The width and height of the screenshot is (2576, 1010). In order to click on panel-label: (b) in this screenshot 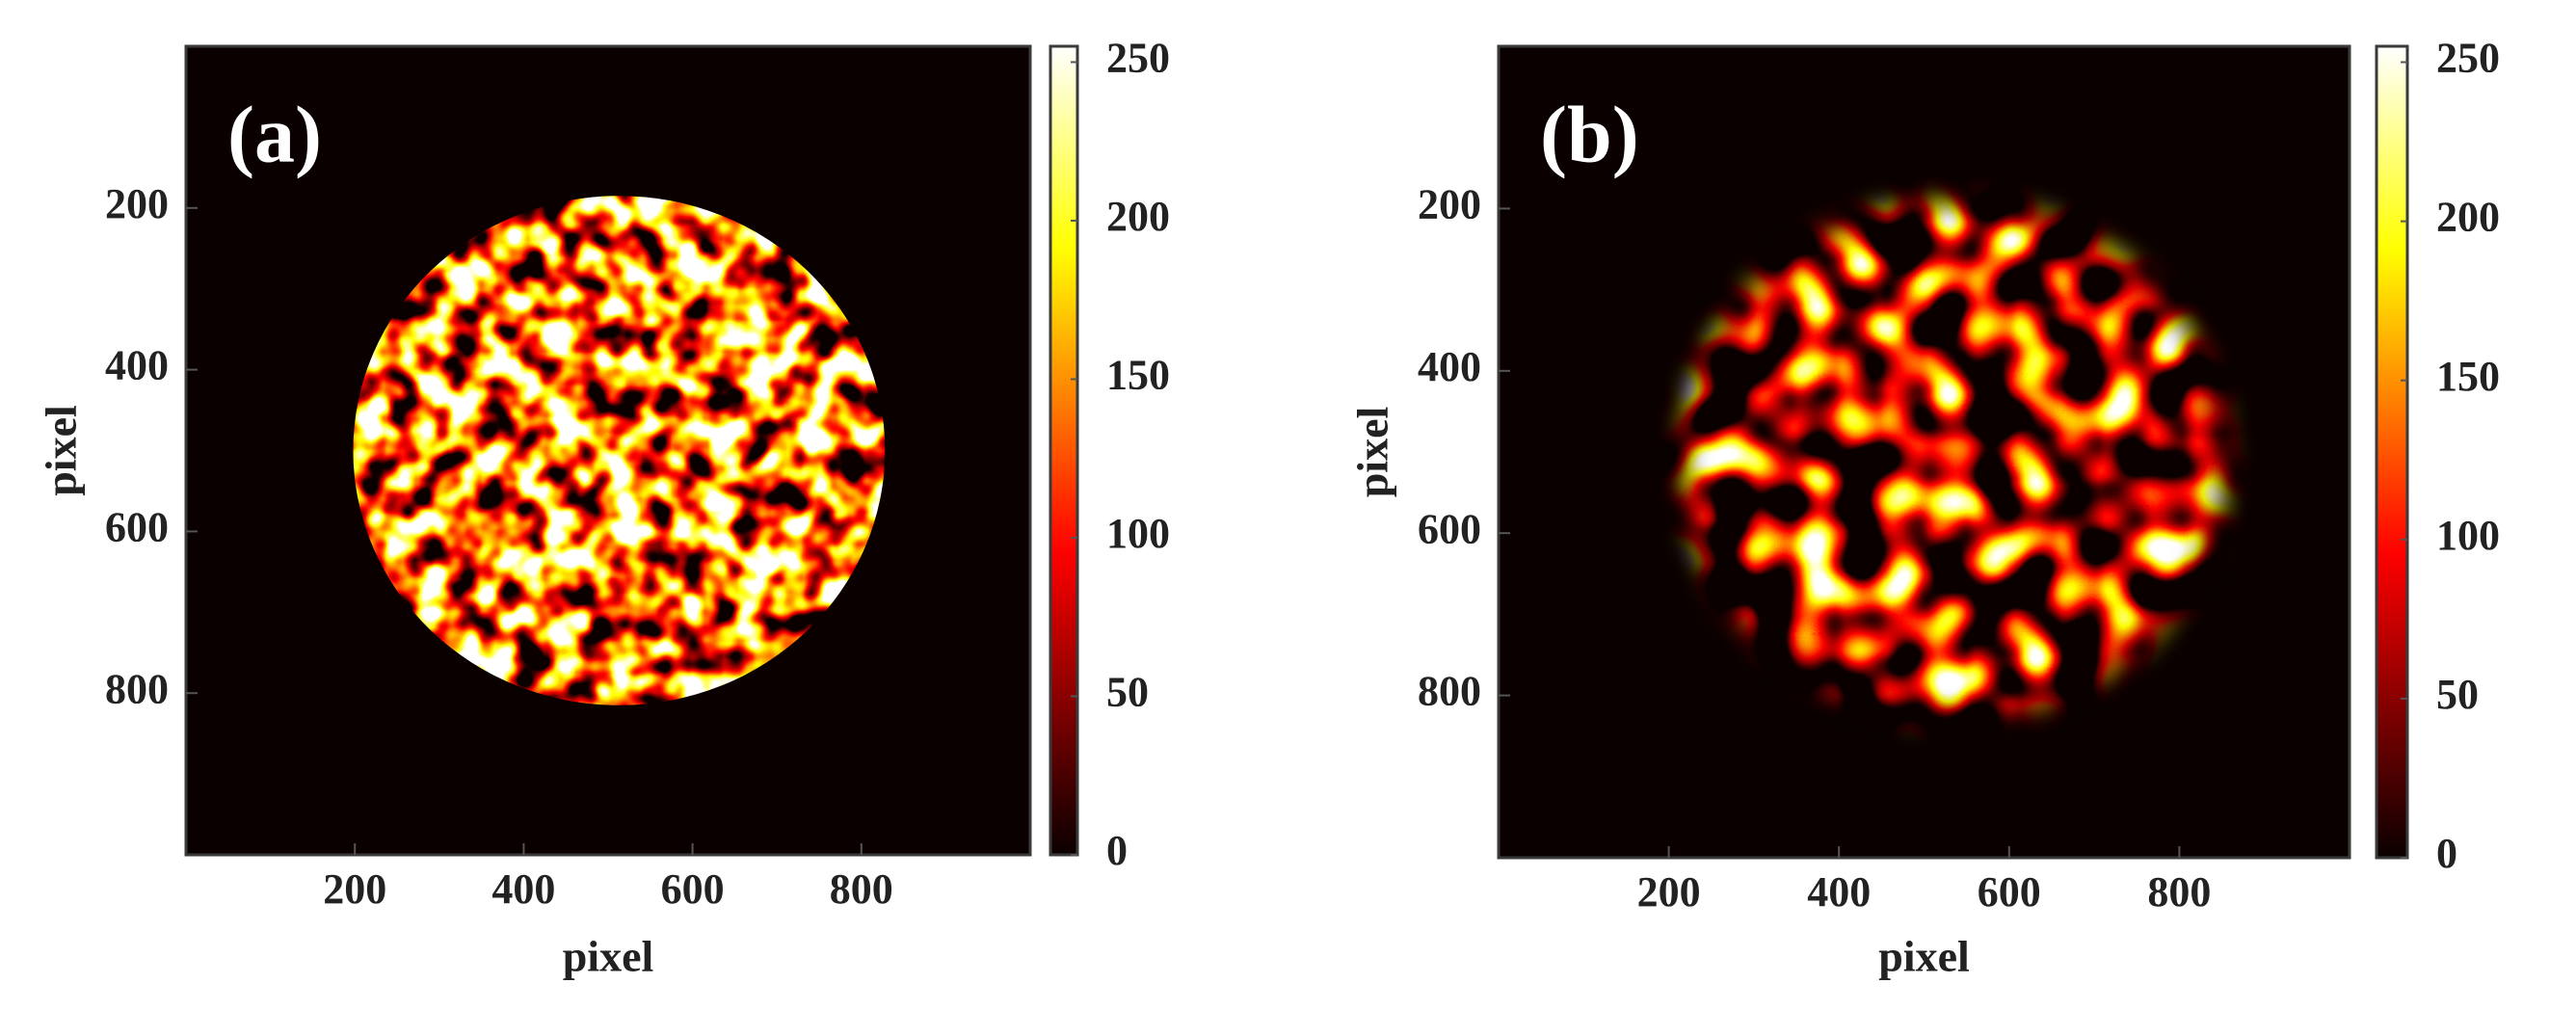, I will do `click(1589, 135)`.